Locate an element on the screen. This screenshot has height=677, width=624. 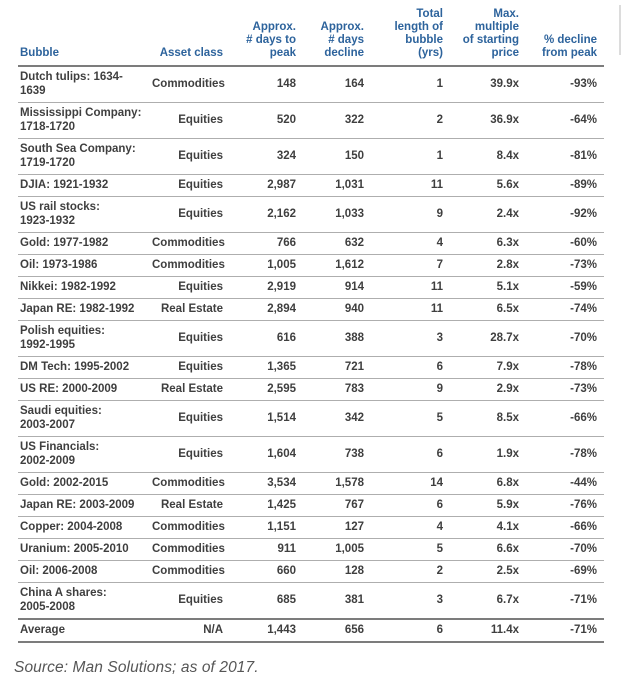
col-header-days-to-peak: Approx. # days to peak is located at coordinates (271, 40).